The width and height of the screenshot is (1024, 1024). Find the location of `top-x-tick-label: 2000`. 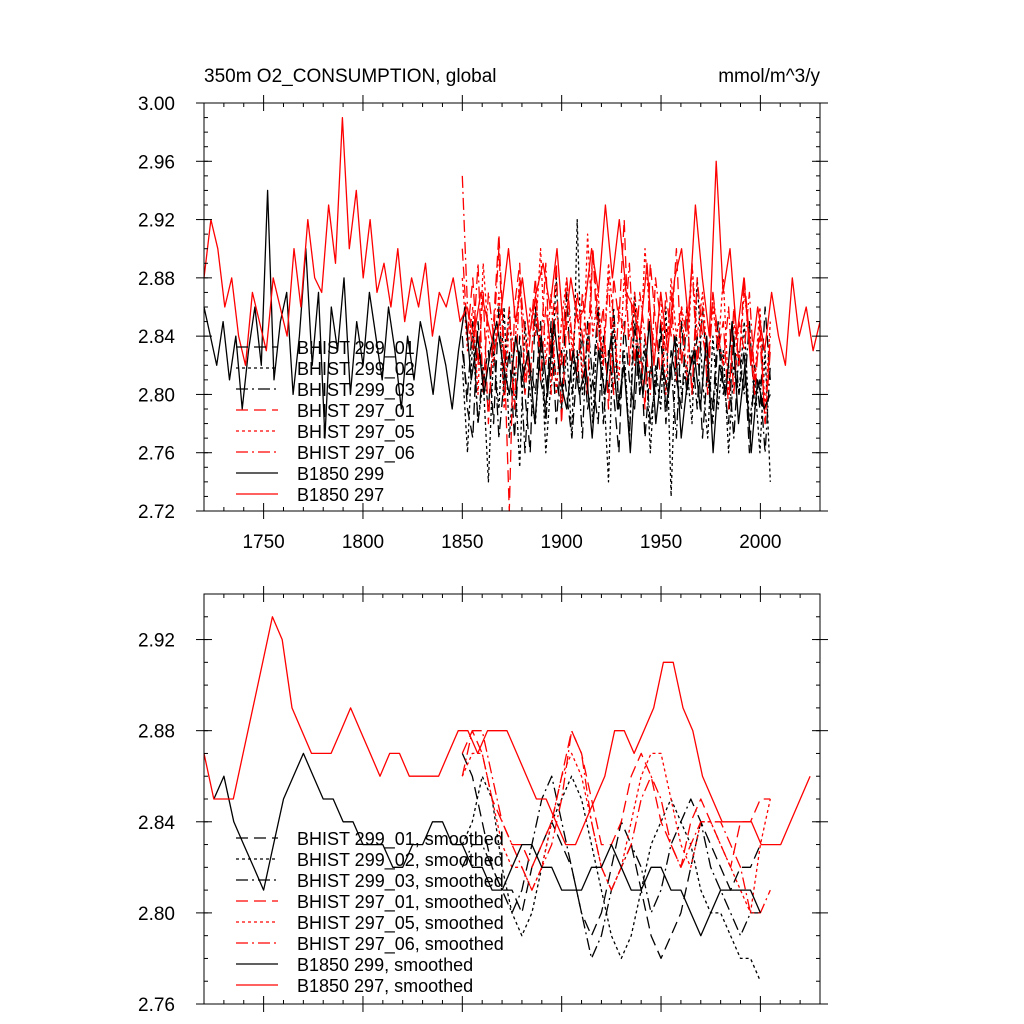

top-x-tick-label: 2000 is located at coordinates (760, 542).